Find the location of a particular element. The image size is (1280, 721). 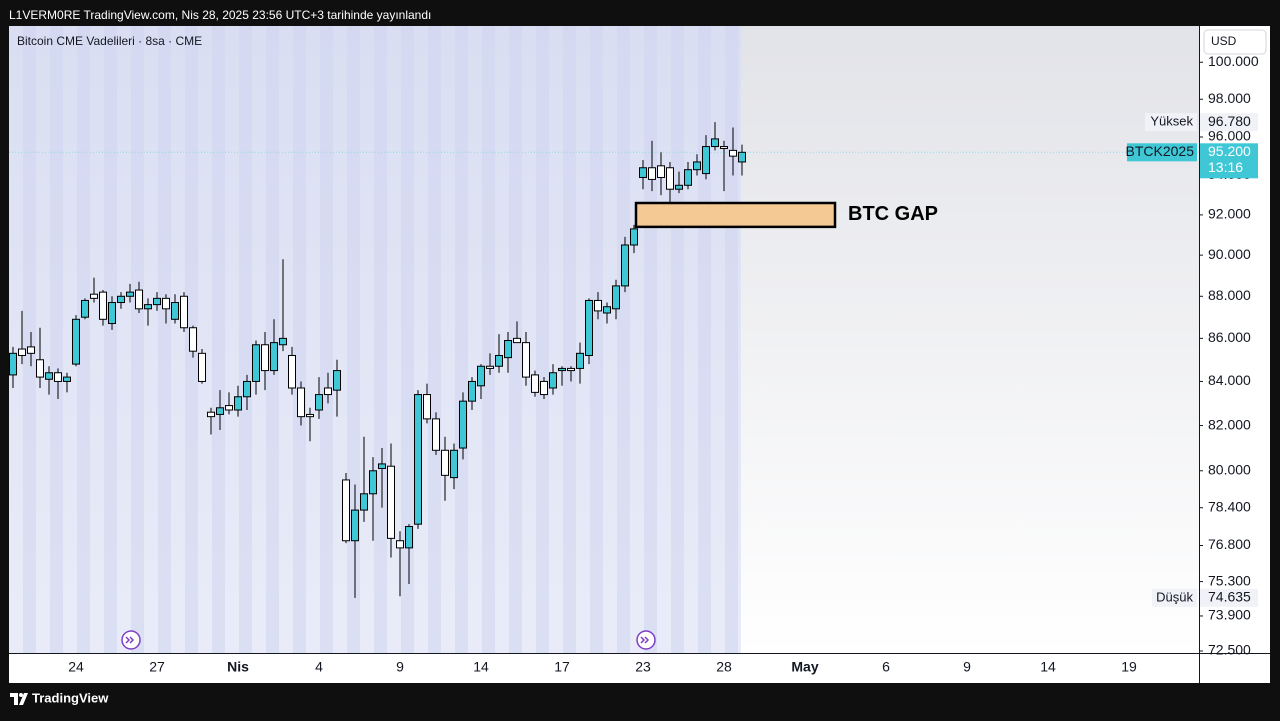

high-value: 96.780 is located at coordinates (1229, 121).